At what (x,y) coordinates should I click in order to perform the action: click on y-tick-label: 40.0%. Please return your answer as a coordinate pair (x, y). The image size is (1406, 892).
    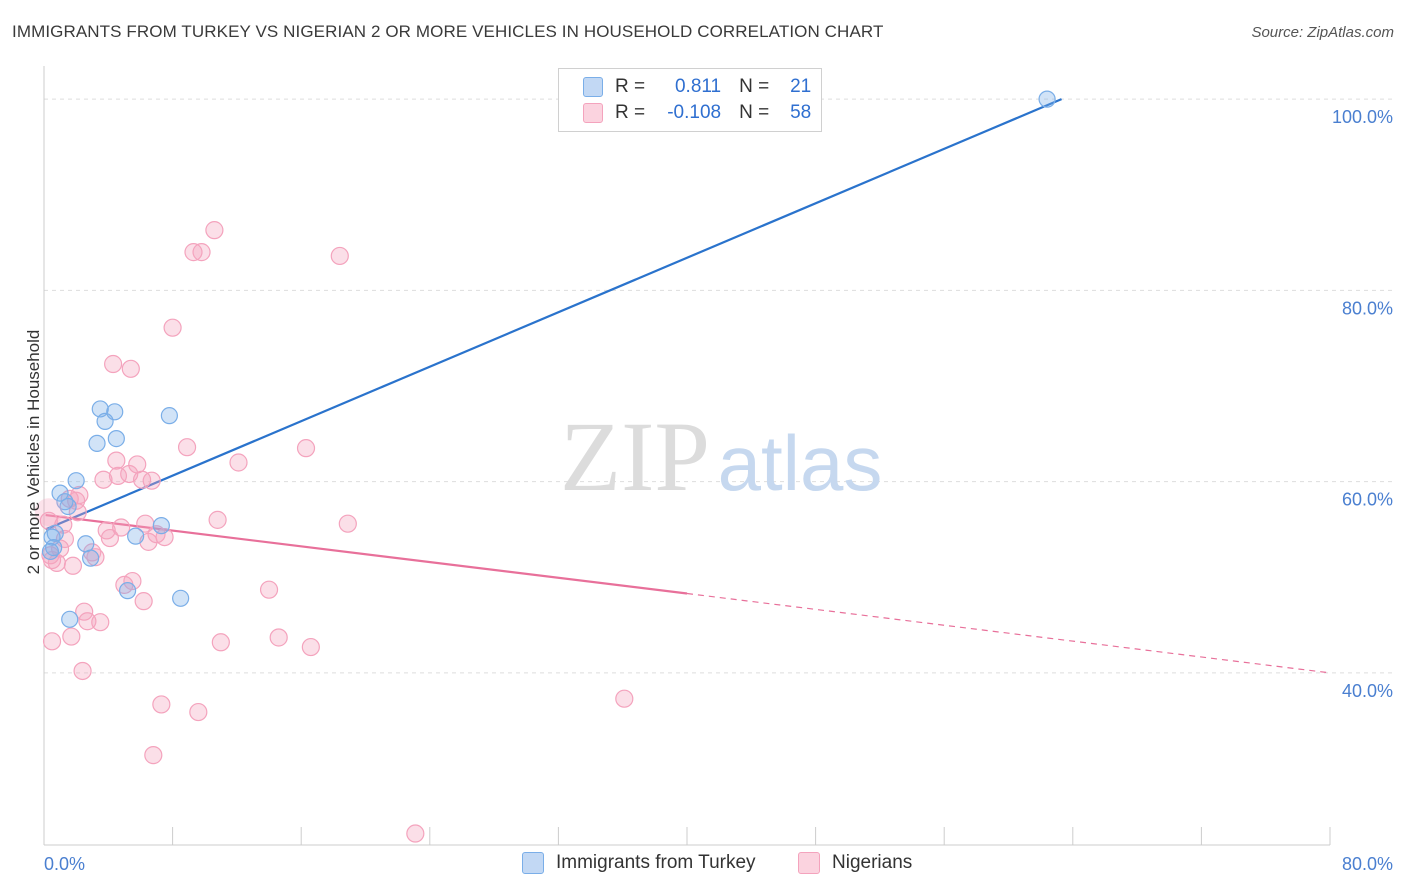
    Looking at the image, I should click on (1367, 691).